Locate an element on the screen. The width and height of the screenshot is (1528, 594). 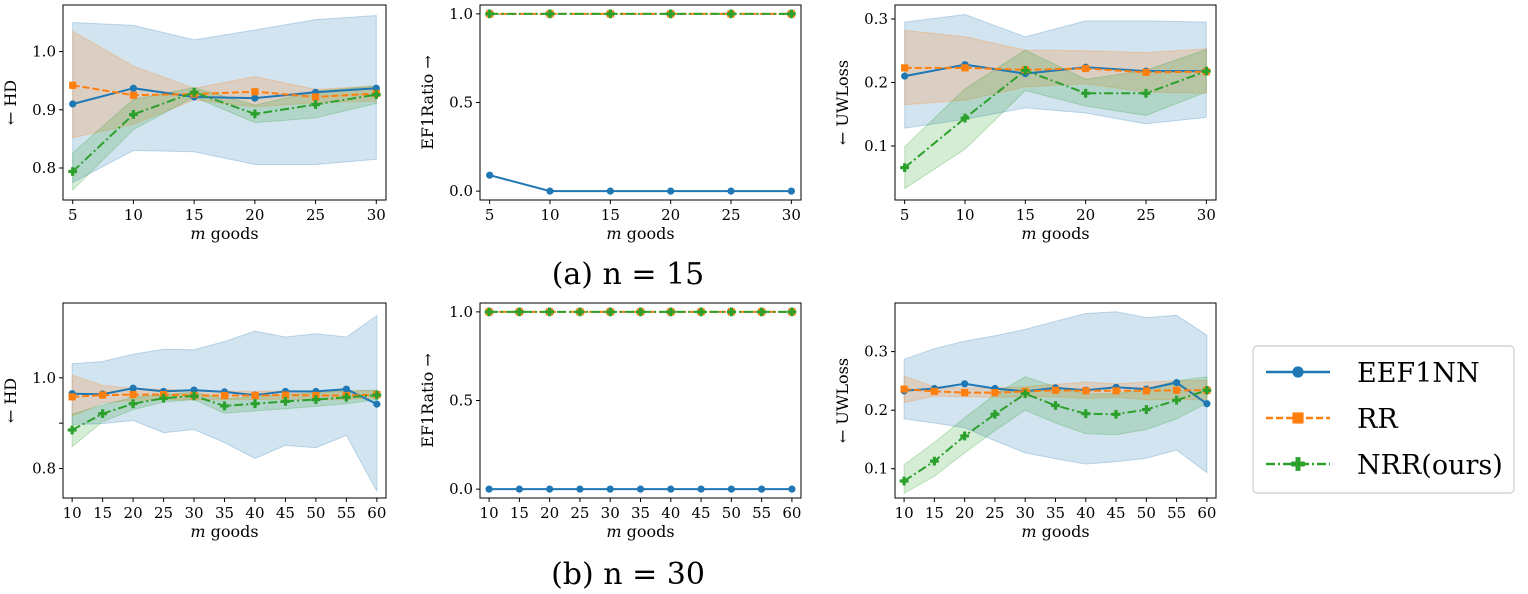
chart-b-hd: 10 15 20 25 30 35 40 45 50 55 60 0.8 1.0 m goods ← HD is located at coordinates (194, 421).